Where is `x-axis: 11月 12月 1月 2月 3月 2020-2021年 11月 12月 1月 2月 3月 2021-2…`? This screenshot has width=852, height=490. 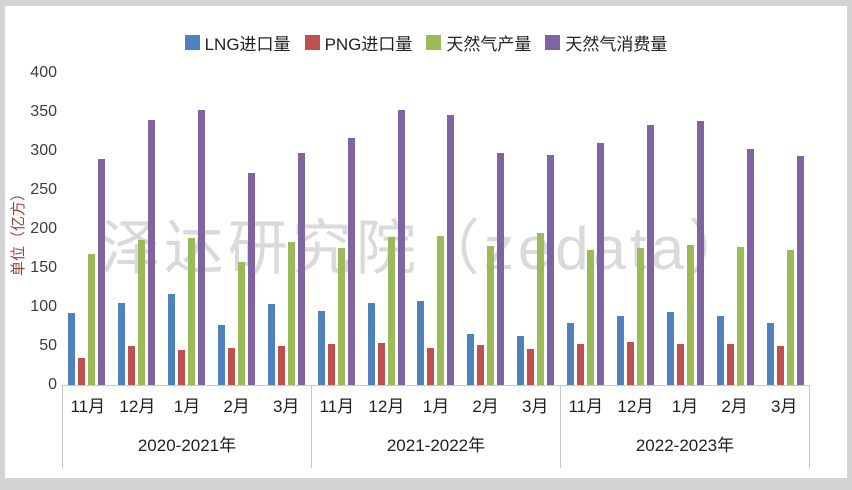
x-axis: 11月 12月 1月 2月 3月 2020-2021年 11月 12月 1月 2月 3月 2021-2… is located at coordinates (436, 427).